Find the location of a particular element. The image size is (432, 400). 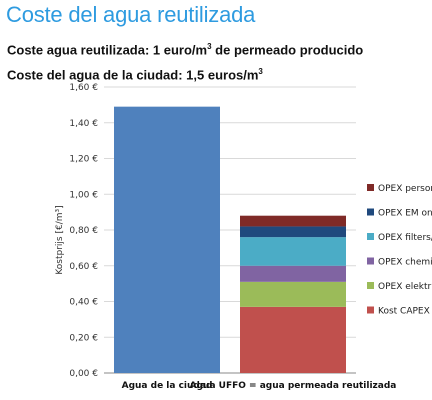

y-tick-label: 1,40 € is located at coordinates (83, 124).